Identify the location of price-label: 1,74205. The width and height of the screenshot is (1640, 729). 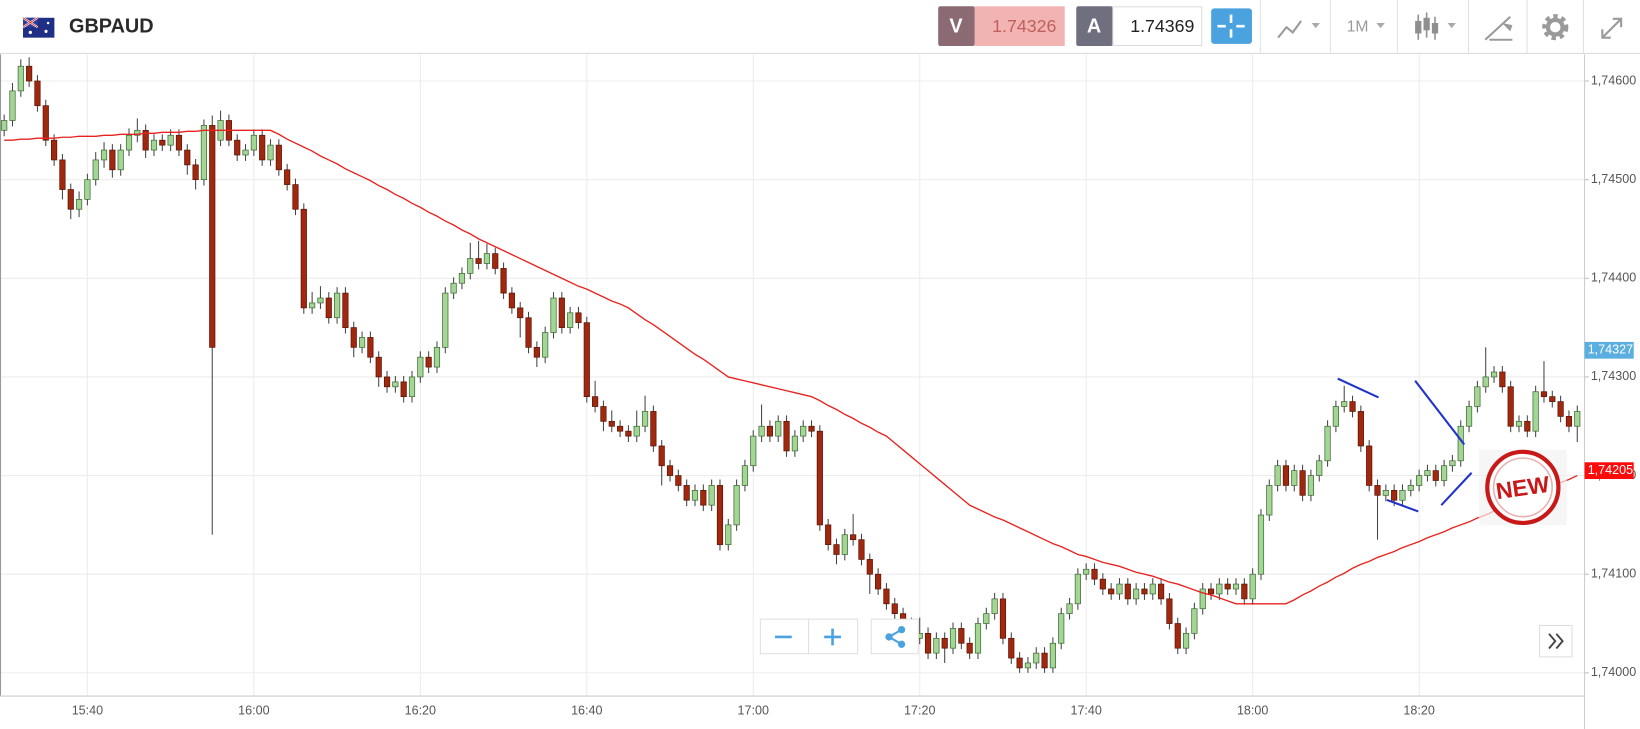
(1610, 470).